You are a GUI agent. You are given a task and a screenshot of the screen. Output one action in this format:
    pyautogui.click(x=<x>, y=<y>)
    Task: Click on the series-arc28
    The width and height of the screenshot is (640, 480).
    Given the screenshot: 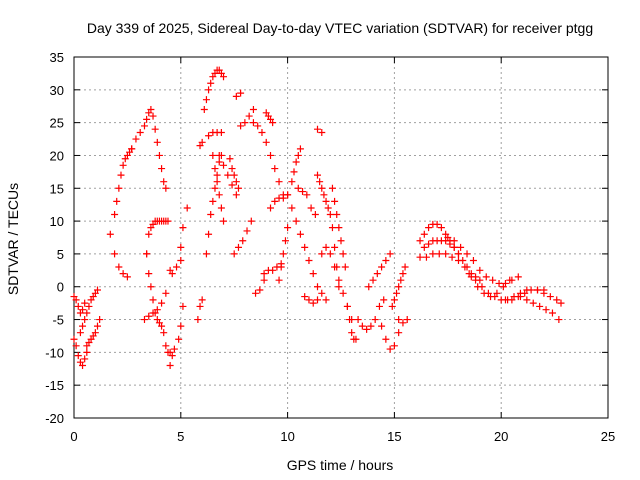 What is the action you would take?
    pyautogui.click(x=269, y=118)
    